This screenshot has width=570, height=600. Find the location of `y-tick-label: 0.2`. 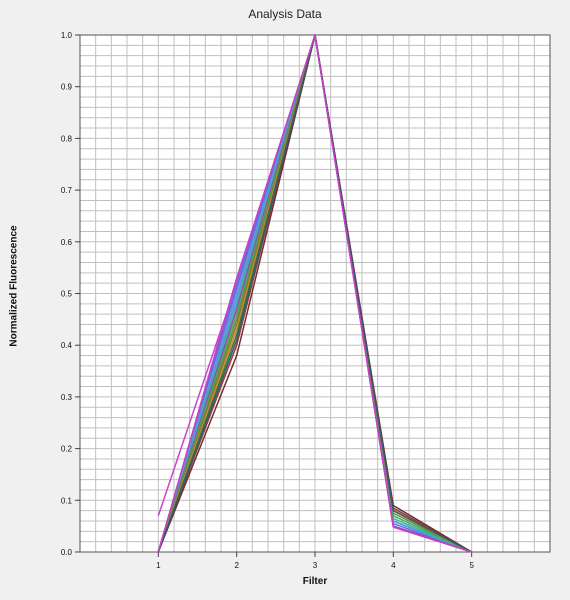

y-tick-label: 0.2 is located at coordinates (67, 449).